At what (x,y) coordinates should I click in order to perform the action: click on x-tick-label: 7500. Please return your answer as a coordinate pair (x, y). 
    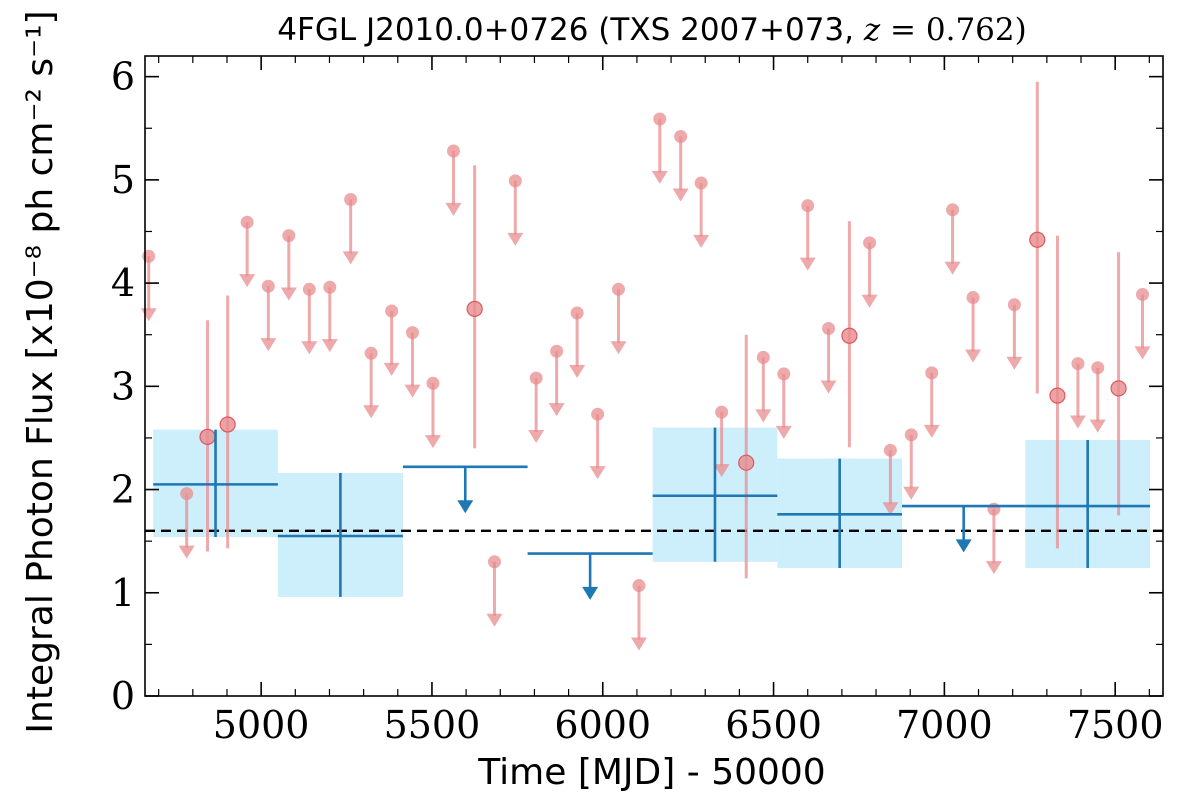
    Looking at the image, I should click on (1115, 725).